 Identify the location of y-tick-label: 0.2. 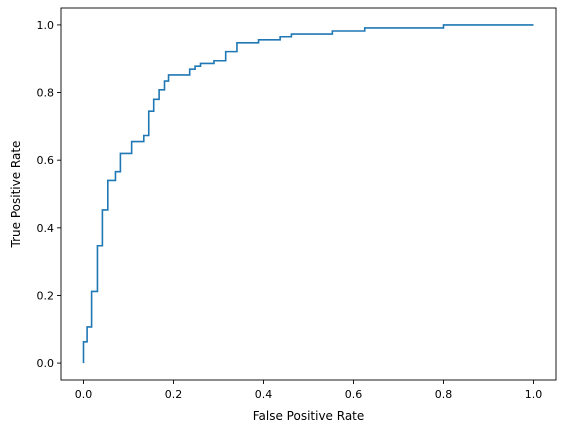
(46, 295).